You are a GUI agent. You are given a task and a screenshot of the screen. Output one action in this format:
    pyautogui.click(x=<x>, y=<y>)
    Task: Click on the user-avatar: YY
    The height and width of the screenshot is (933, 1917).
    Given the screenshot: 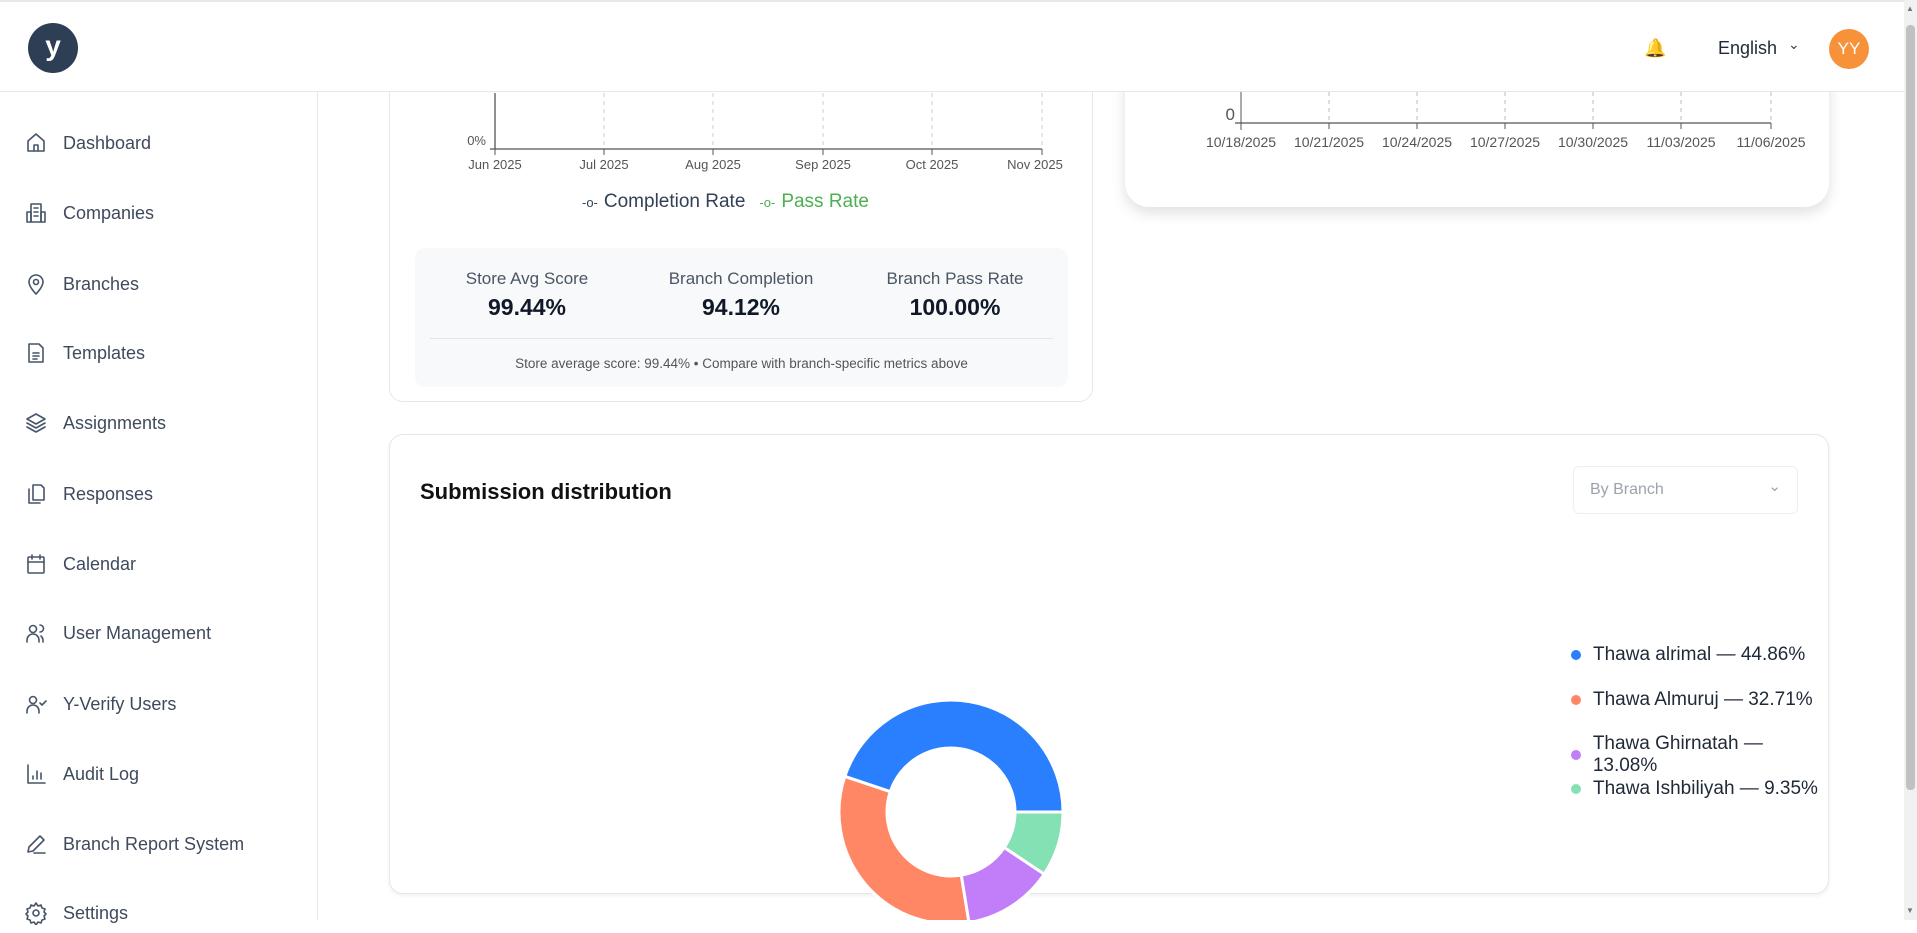 What is the action you would take?
    pyautogui.click(x=1849, y=49)
    